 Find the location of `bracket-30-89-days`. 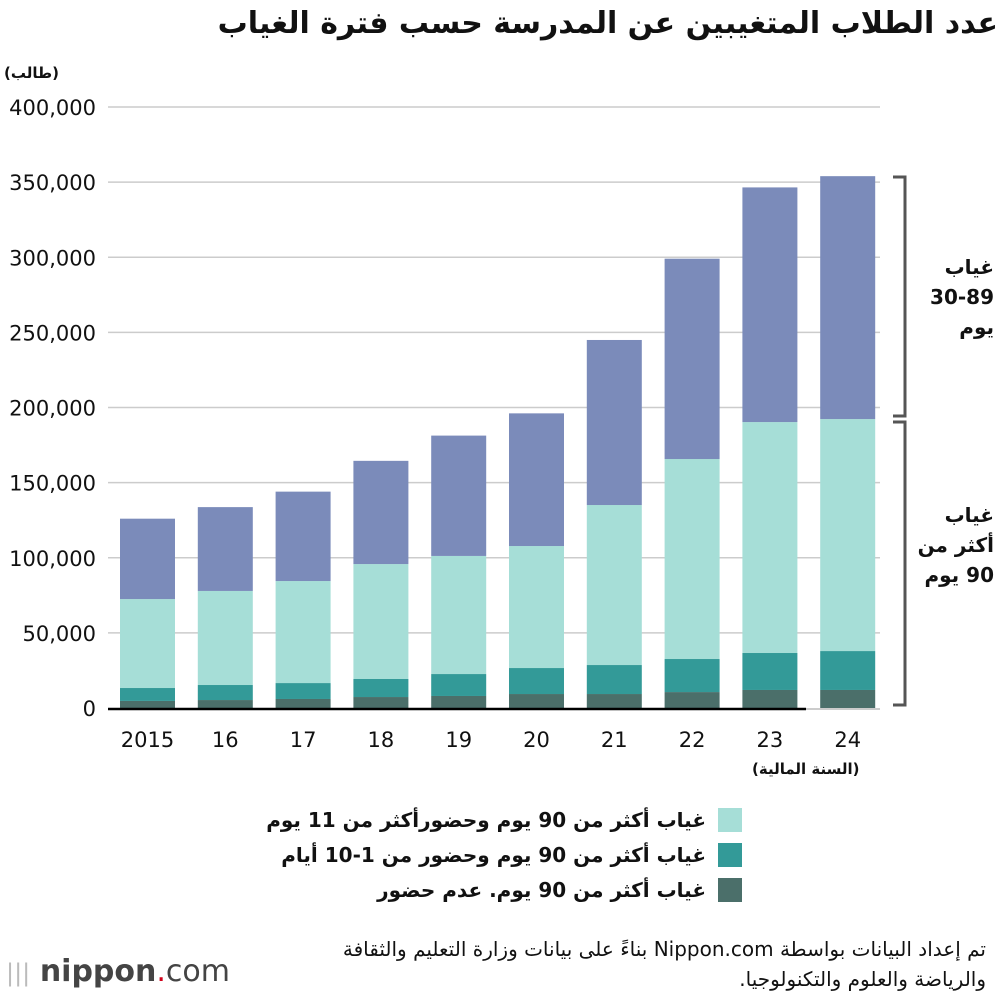

bracket-30-89-days is located at coordinates (900, 296).